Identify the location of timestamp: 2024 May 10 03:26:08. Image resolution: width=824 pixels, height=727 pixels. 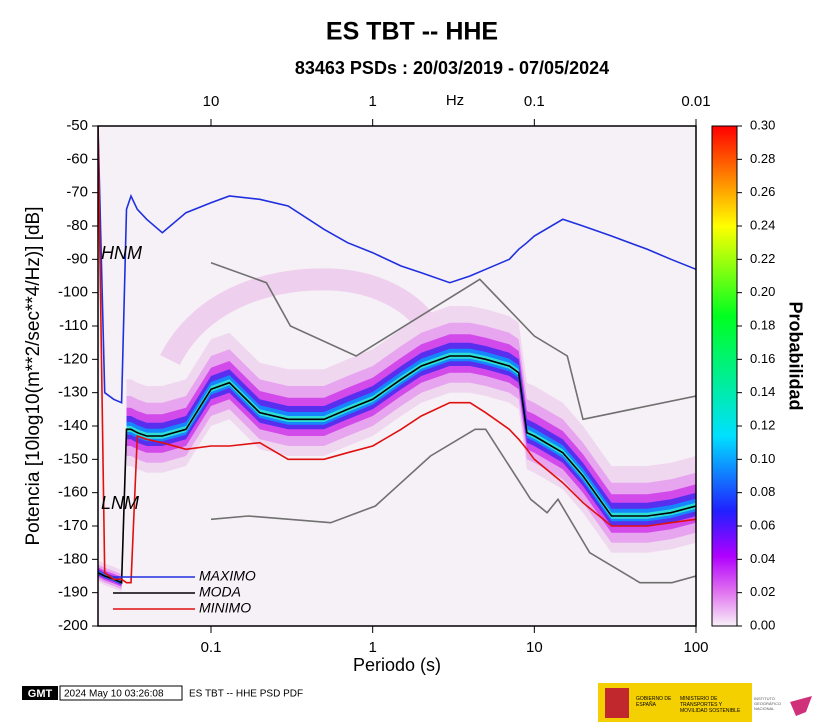
(114, 694).